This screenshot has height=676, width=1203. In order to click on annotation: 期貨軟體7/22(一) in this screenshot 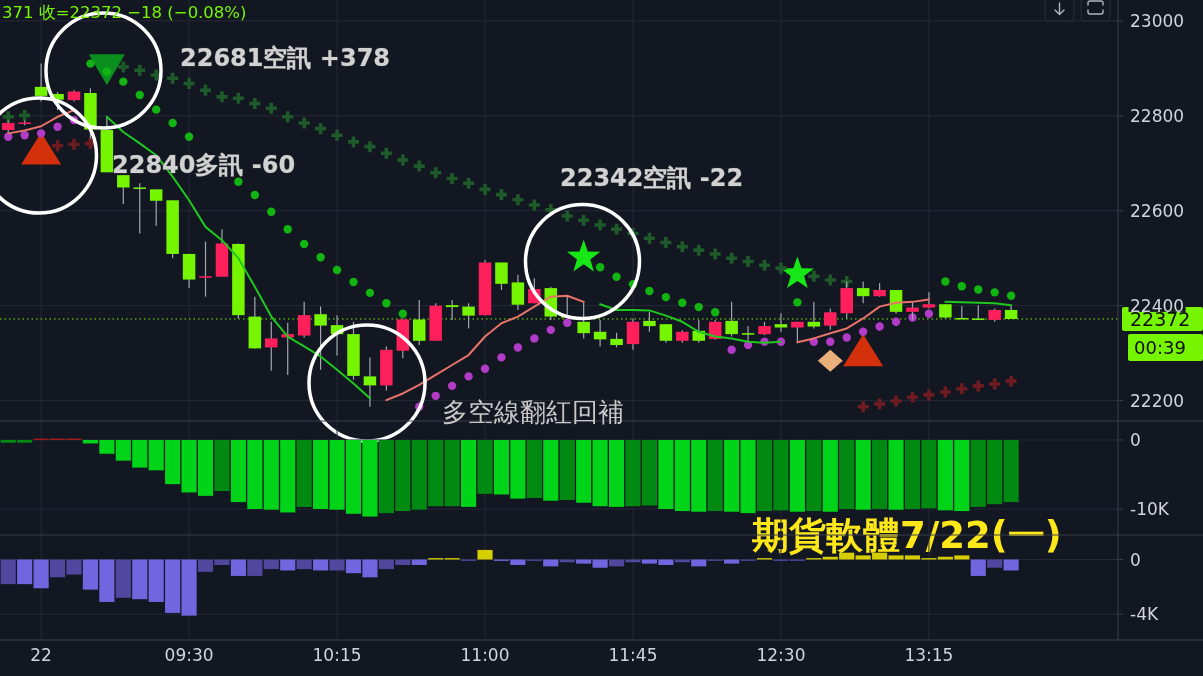, I will do `click(907, 535)`.